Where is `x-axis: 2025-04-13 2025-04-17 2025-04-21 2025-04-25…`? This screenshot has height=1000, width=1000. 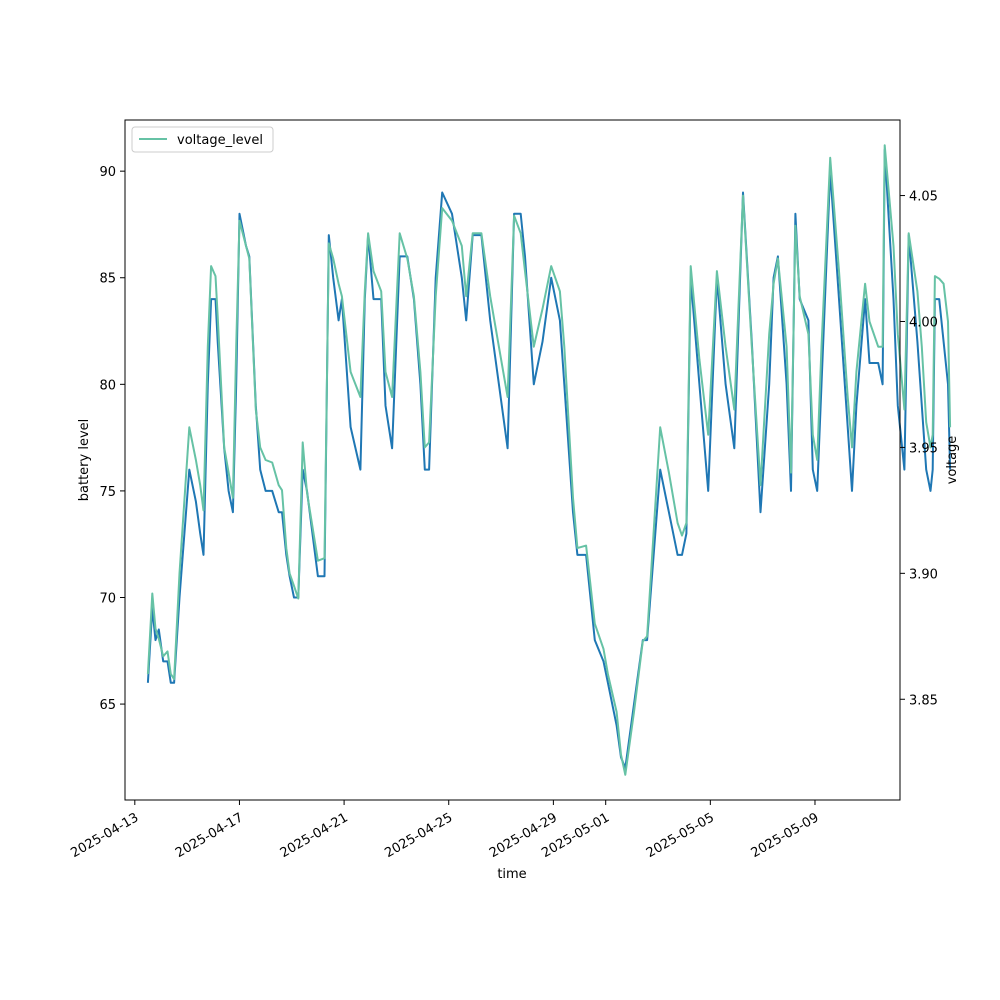 x-axis: 2025-04-13 2025-04-17 2025-04-21 2025-04-25… is located at coordinates (445, 830).